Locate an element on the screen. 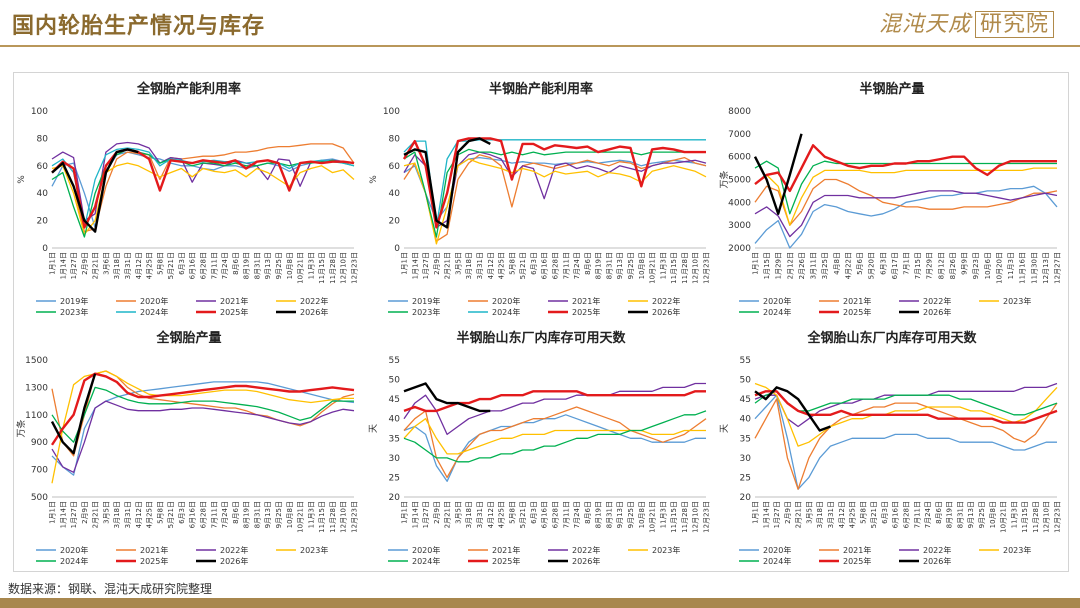 Image resolution: width=1080 pixels, height=608 pixels. legend-label: 2021年 is located at coordinates (154, 550).